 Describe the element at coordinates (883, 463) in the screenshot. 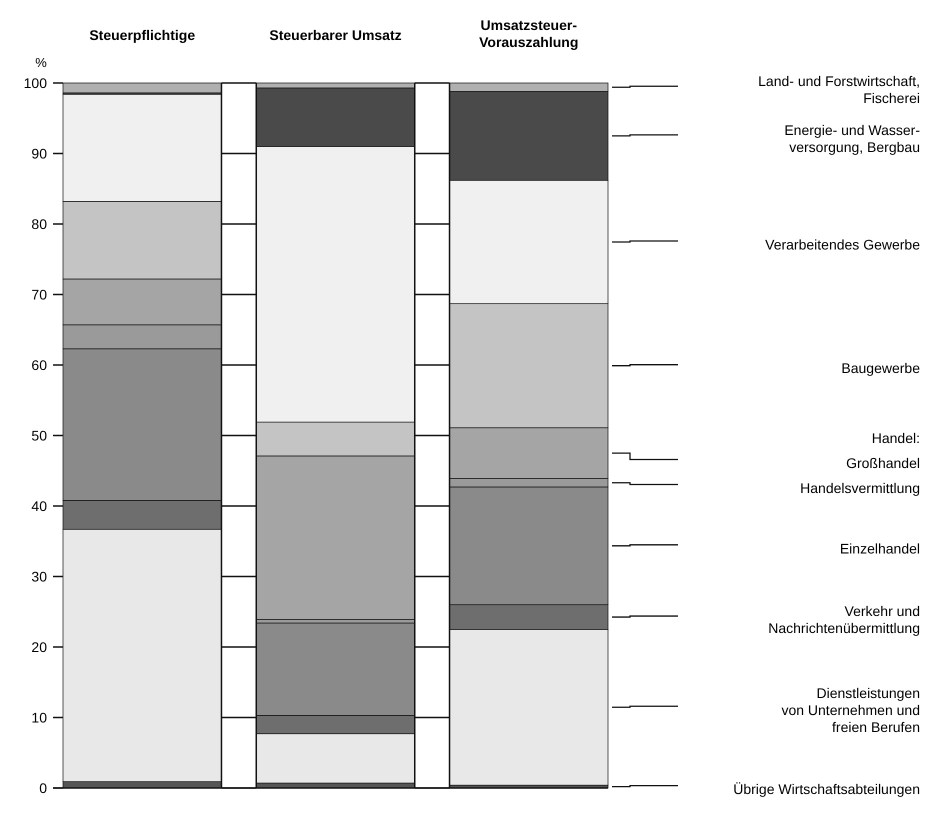

I see `text: Großhandel` at that location.